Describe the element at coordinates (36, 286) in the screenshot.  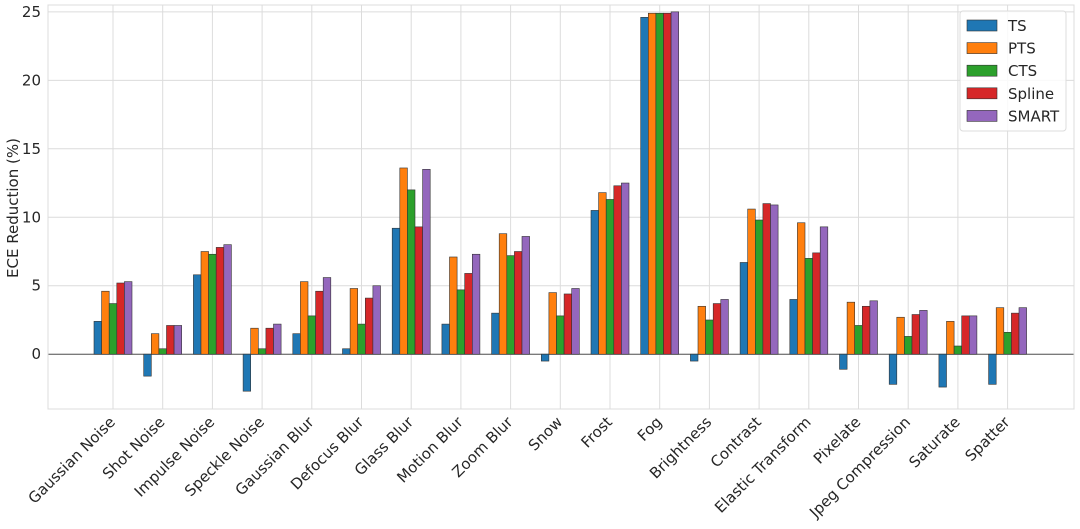
I see `y-tick-label: 5` at that location.